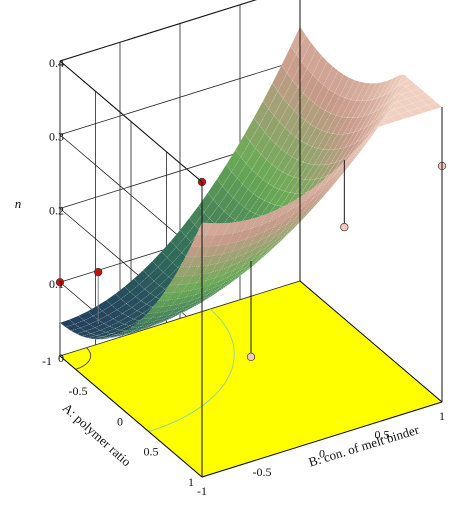  What do you see at coordinates (56, 210) in the screenshot?
I see `z-tick-2: 0.2` at bounding box center [56, 210].